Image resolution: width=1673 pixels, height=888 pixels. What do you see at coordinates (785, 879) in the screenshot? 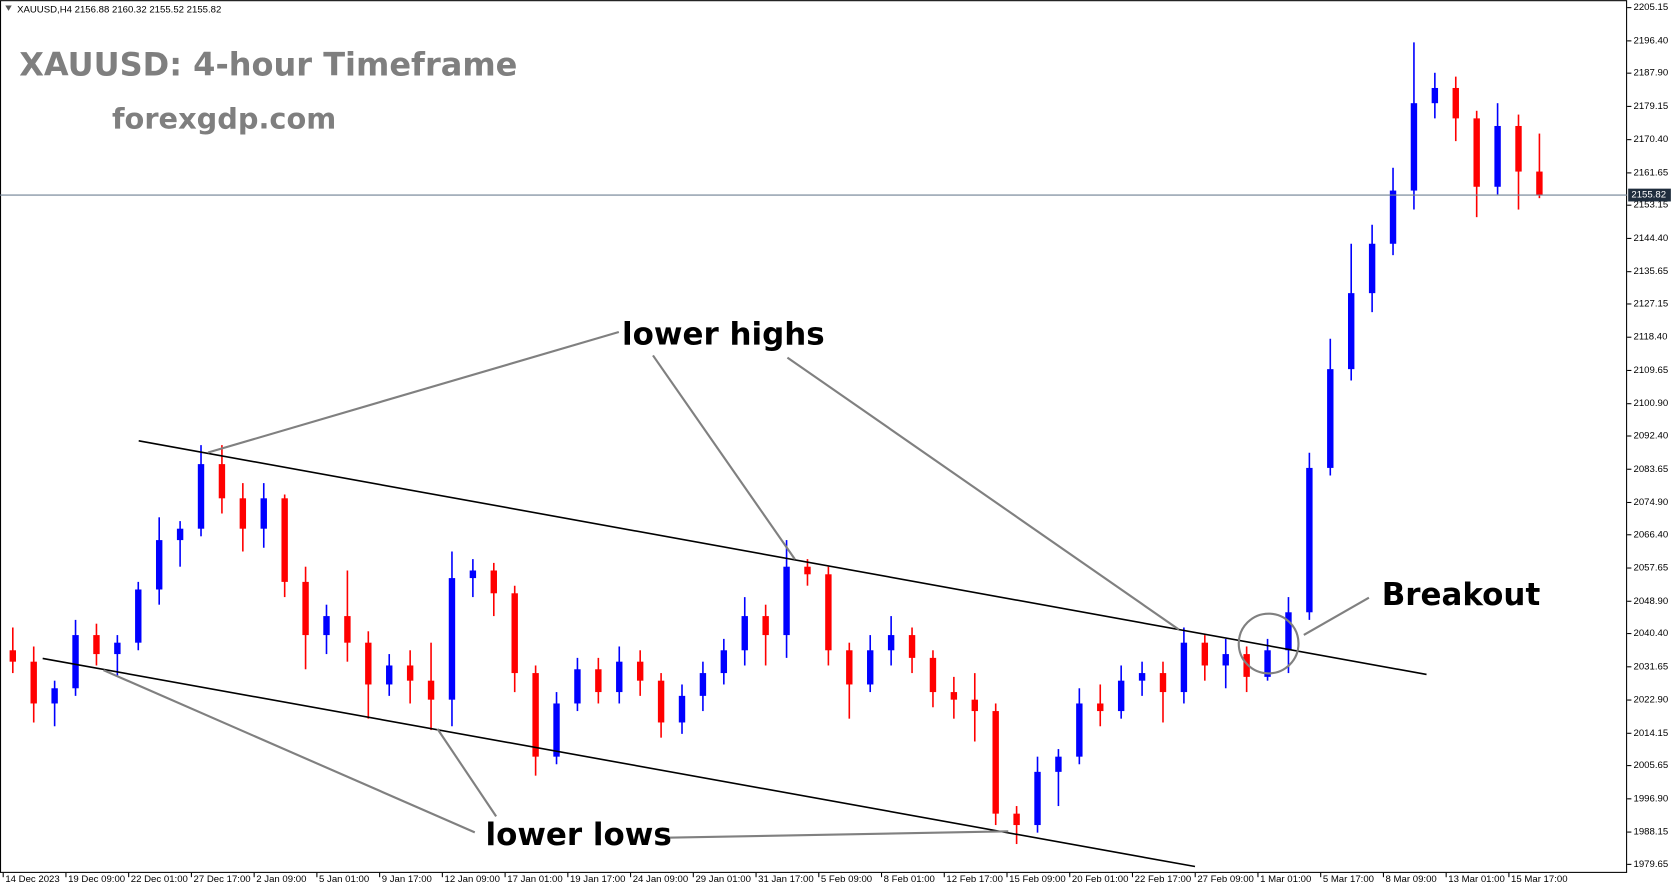
I see `x-tick-label: 31 Jan 17:00` at bounding box center [785, 879].